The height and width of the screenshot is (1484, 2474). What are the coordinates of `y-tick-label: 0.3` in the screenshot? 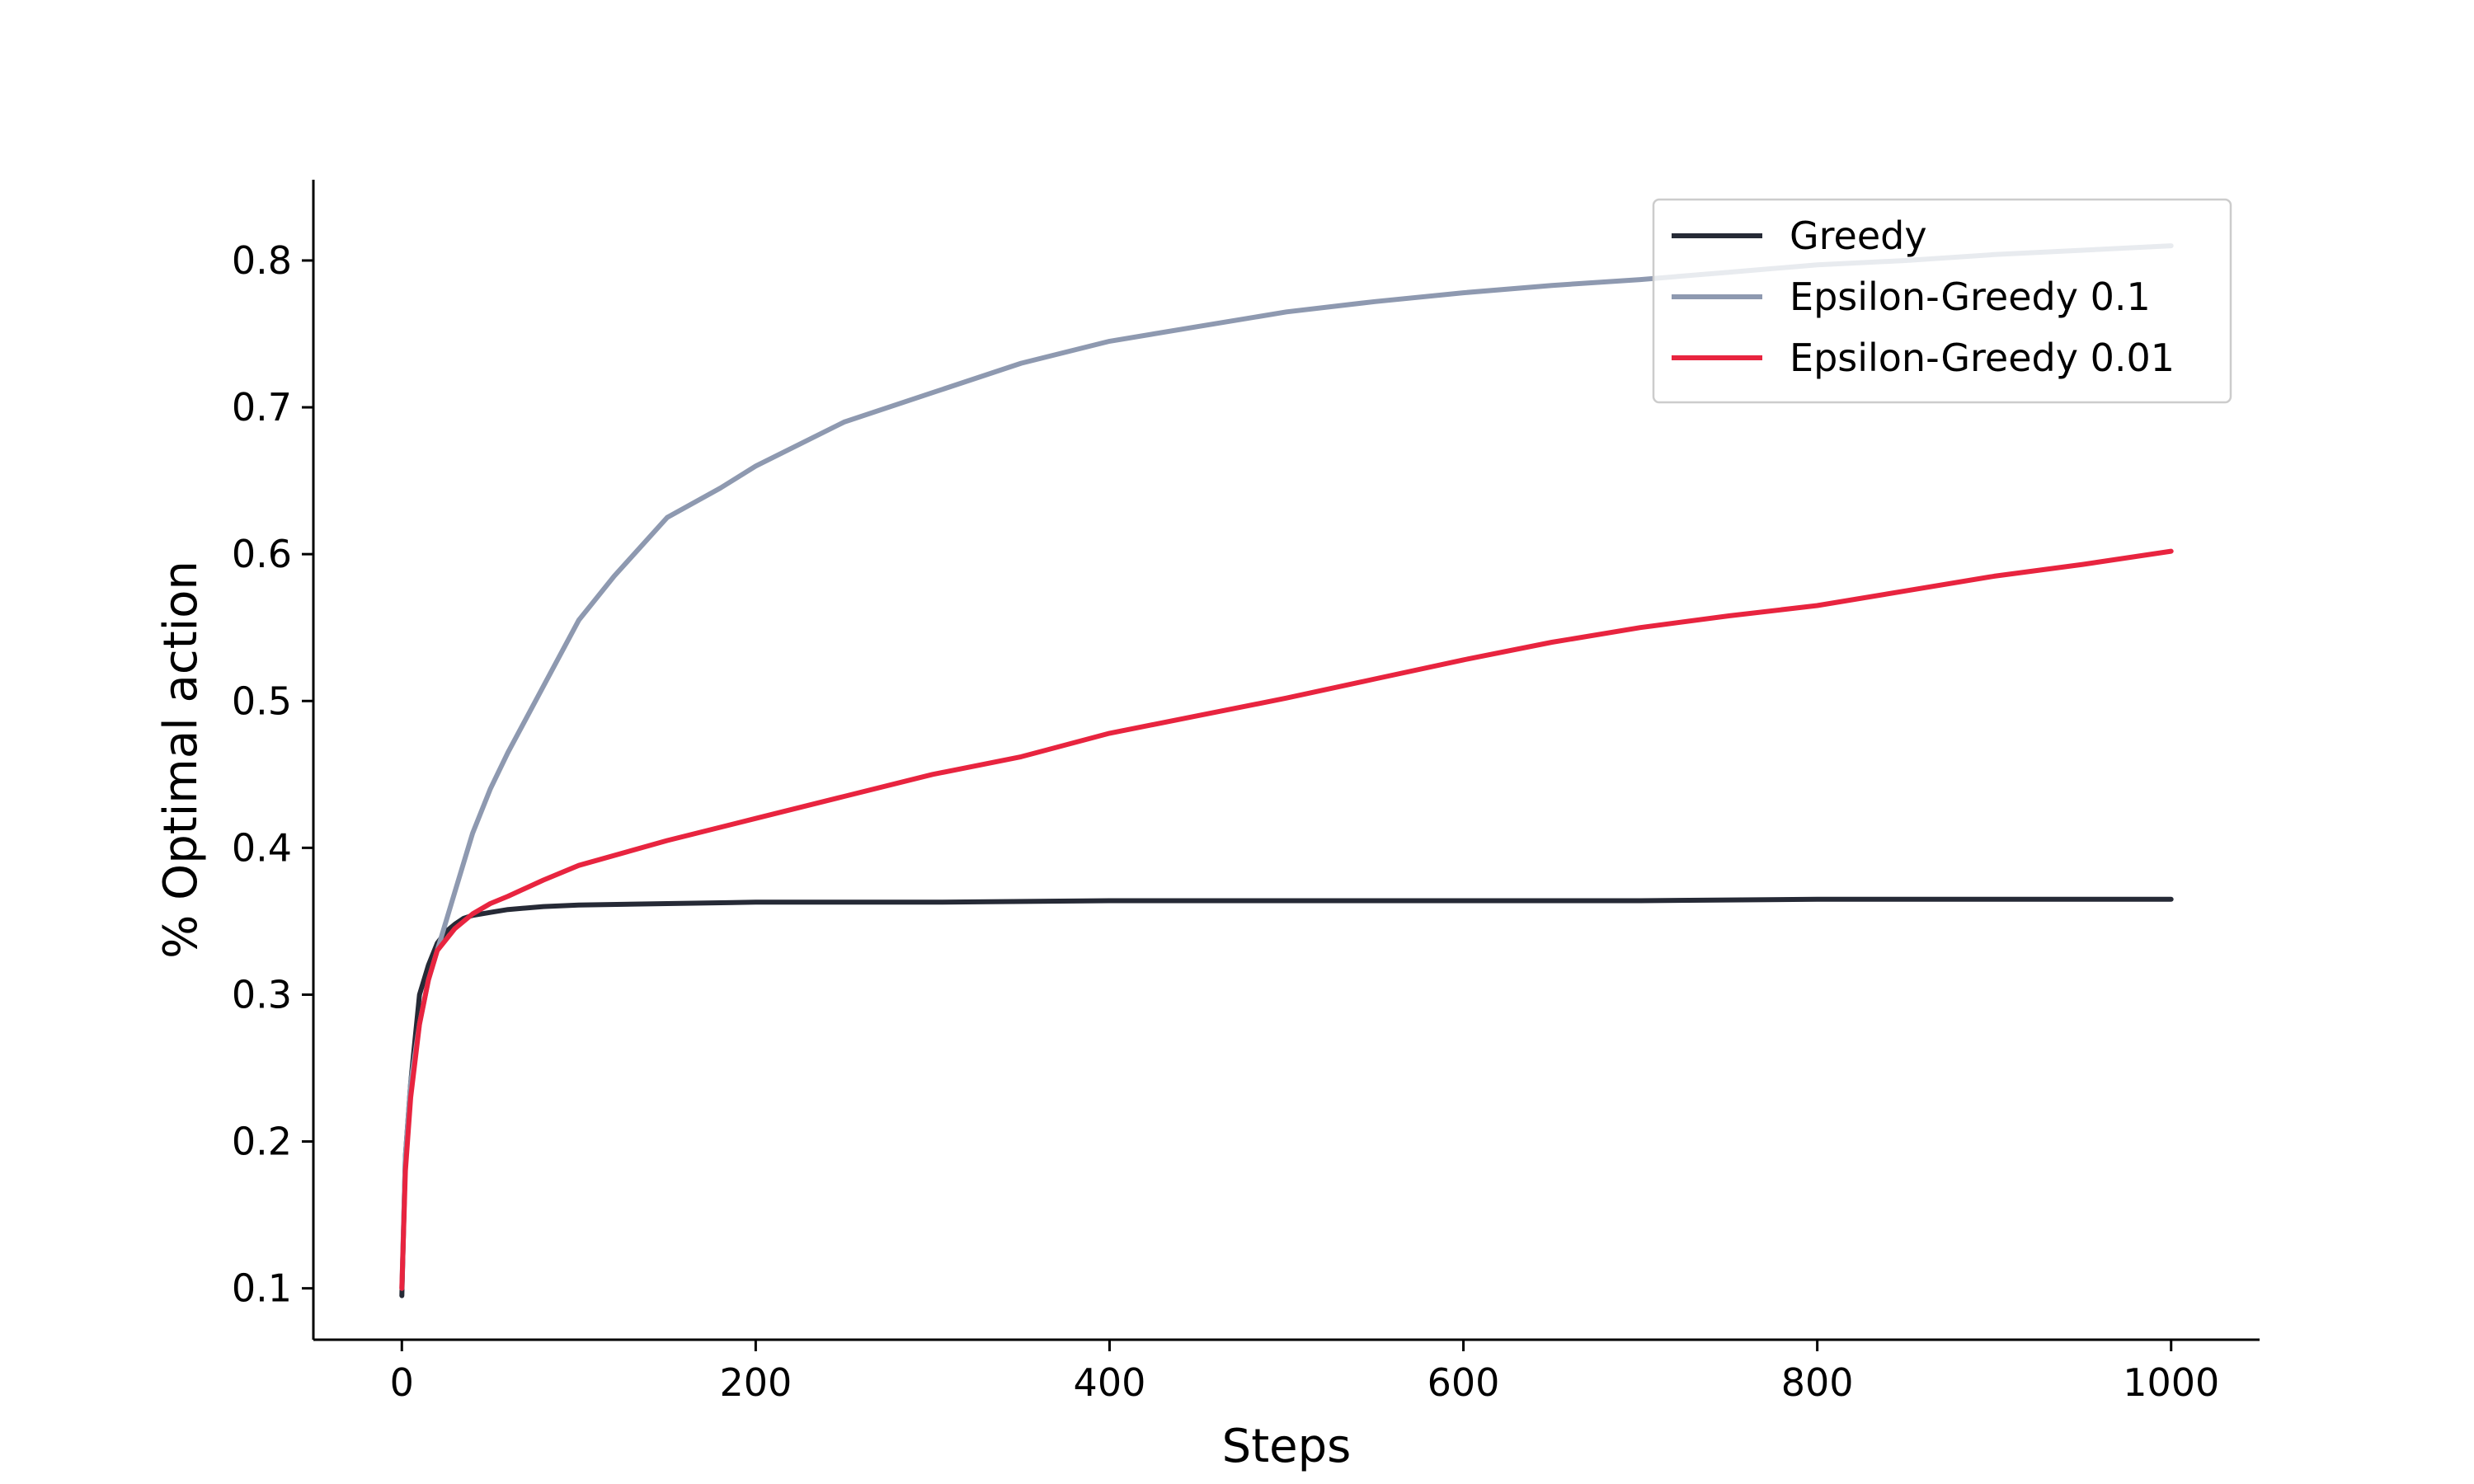 It's located at (262, 994).